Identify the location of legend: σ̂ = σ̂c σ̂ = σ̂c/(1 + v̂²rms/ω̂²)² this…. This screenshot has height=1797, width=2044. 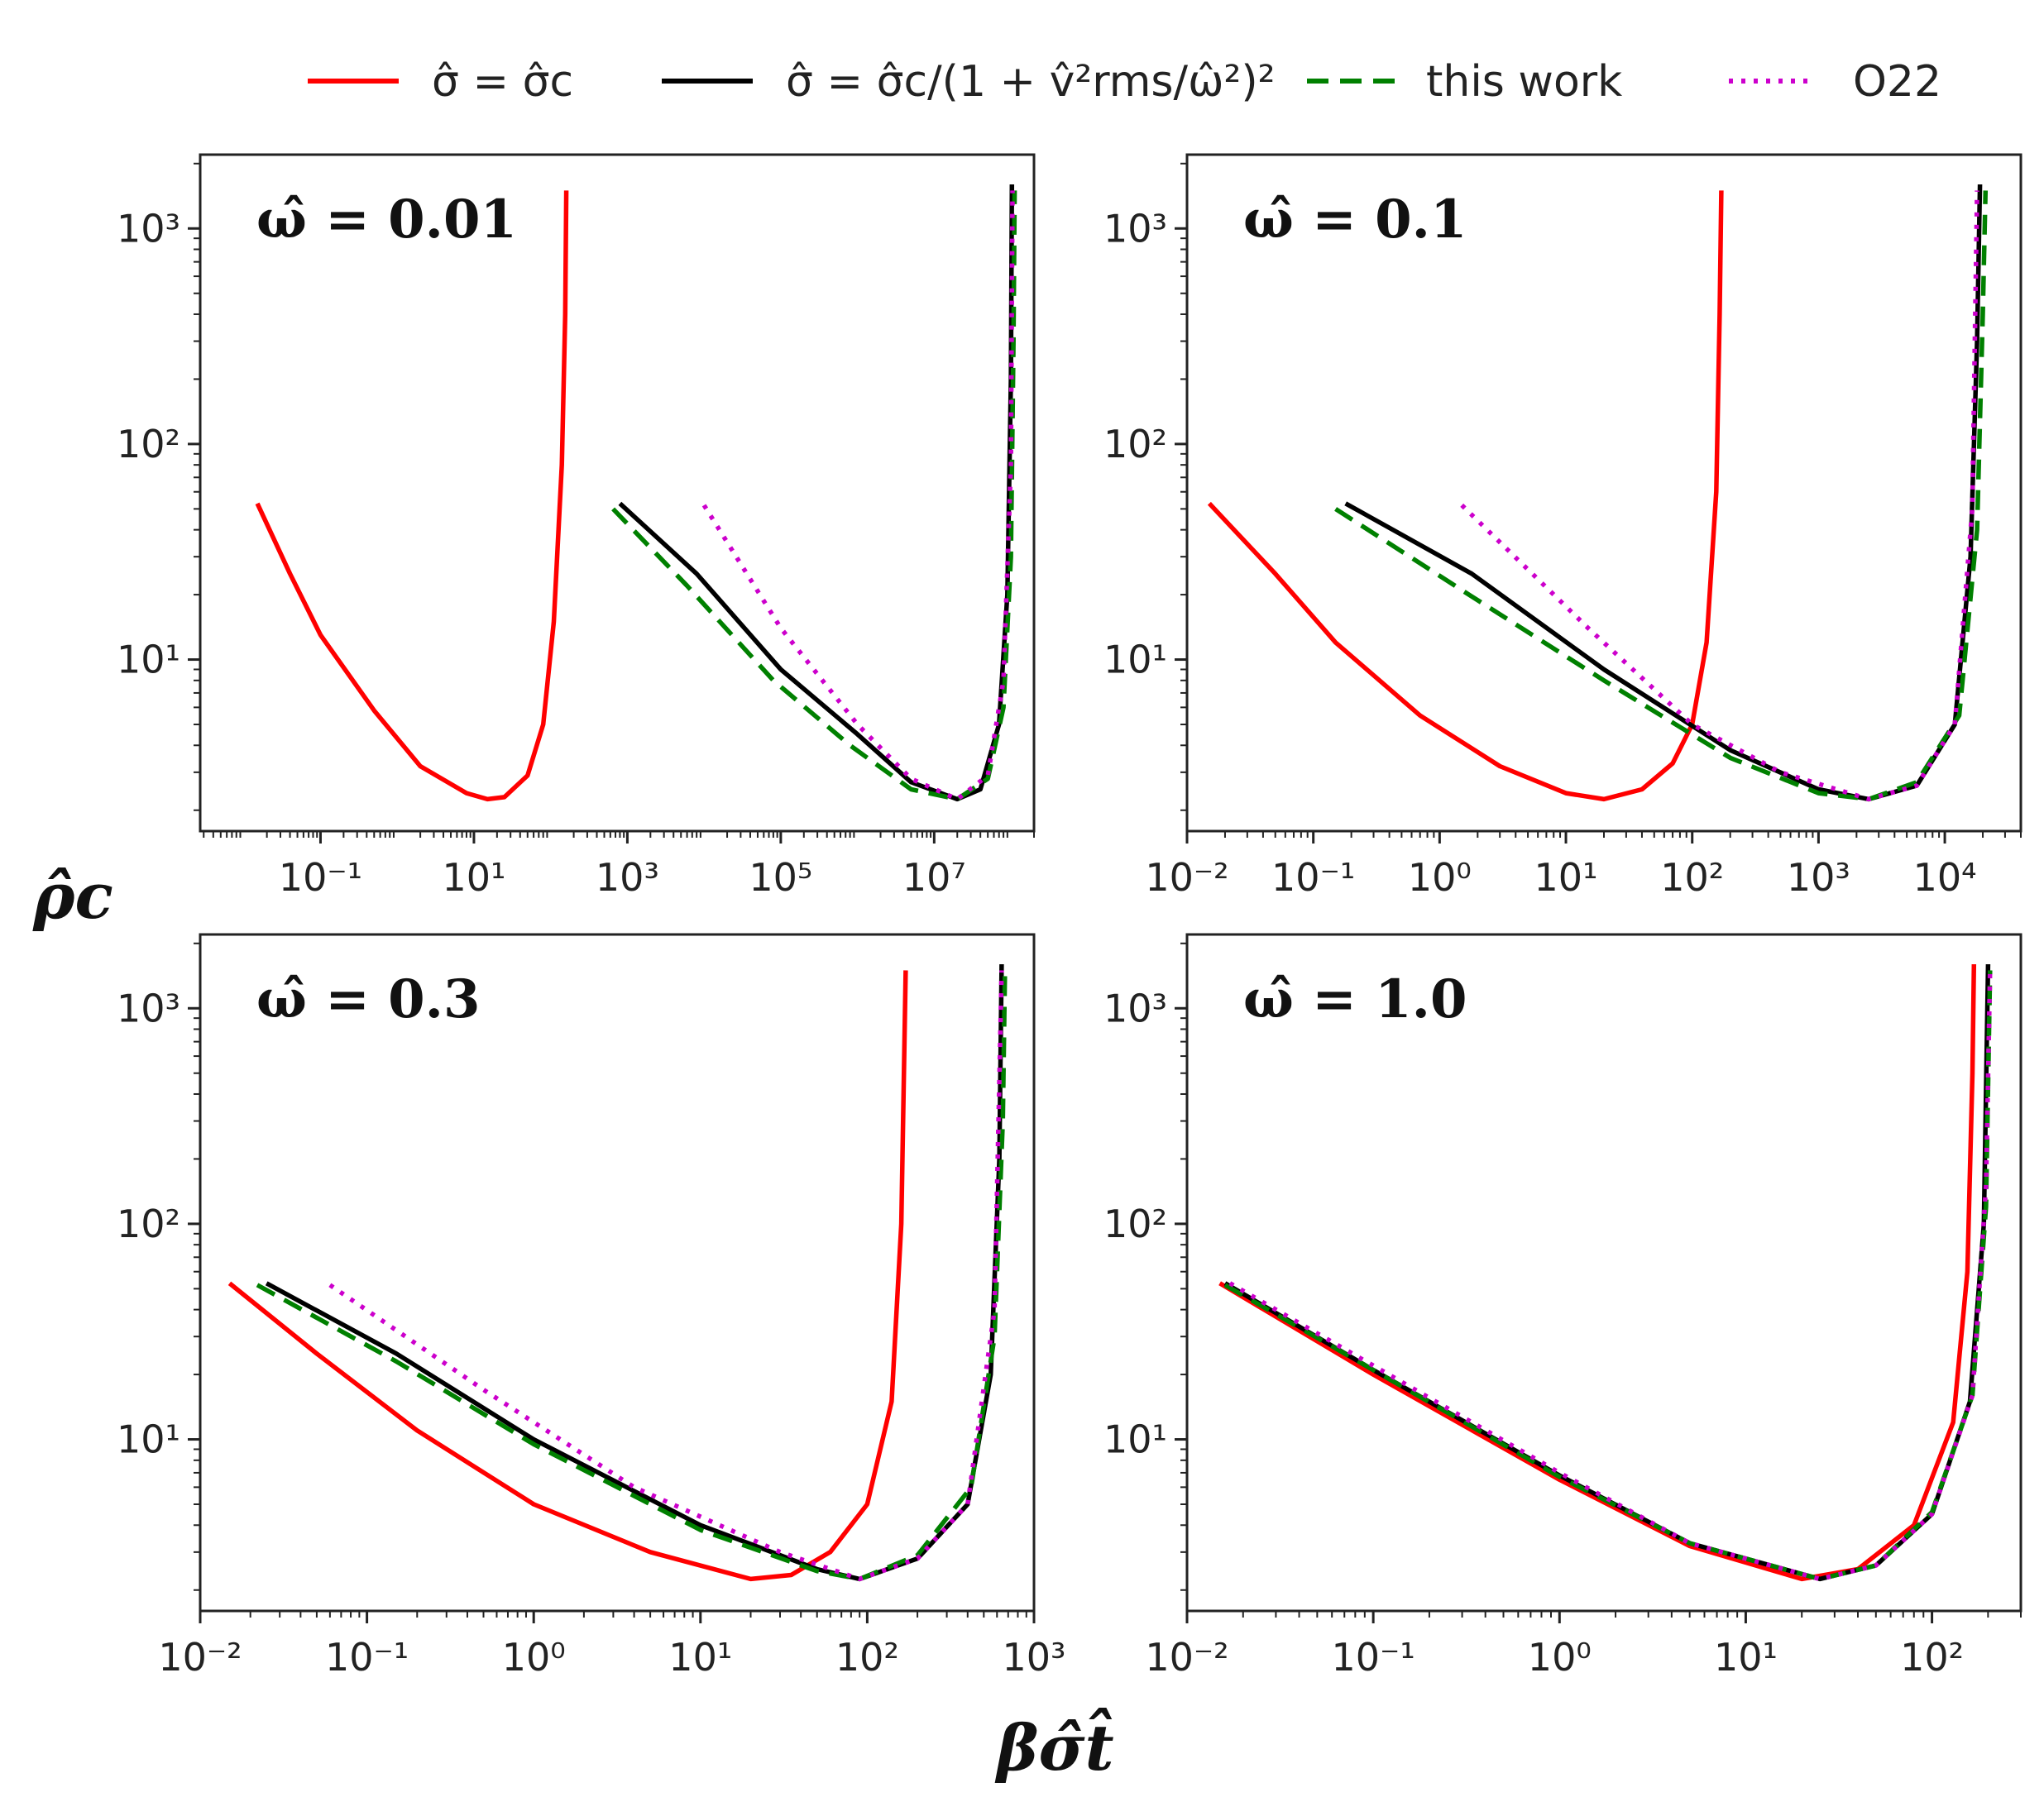
(1124, 82).